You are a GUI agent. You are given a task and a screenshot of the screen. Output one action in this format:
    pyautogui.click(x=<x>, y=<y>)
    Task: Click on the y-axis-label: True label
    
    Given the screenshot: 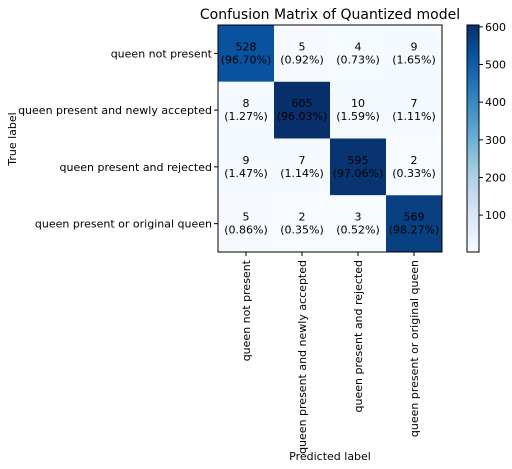 What is the action you would take?
    pyautogui.click(x=12, y=139)
    